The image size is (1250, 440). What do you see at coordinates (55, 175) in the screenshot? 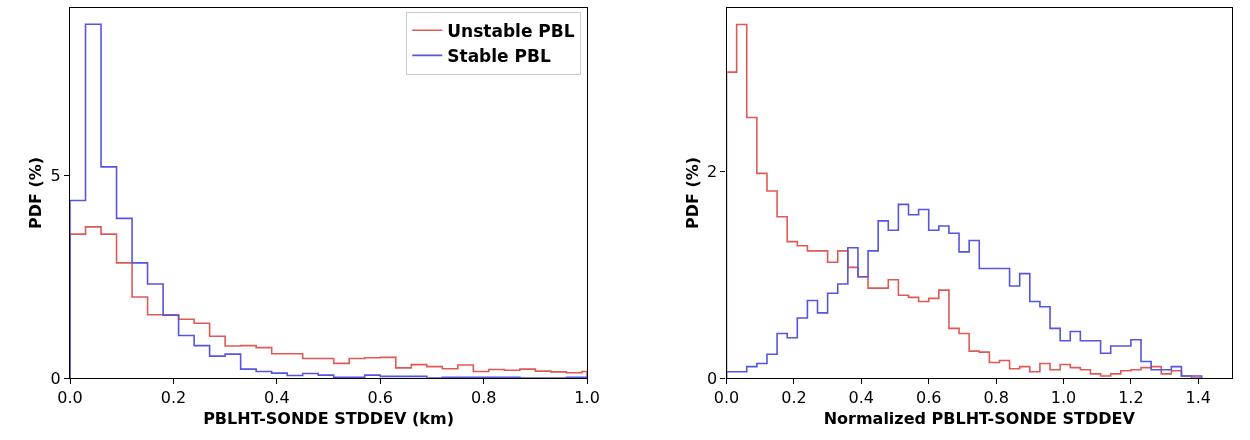
I see `y-tick-label: 5` at bounding box center [55, 175].